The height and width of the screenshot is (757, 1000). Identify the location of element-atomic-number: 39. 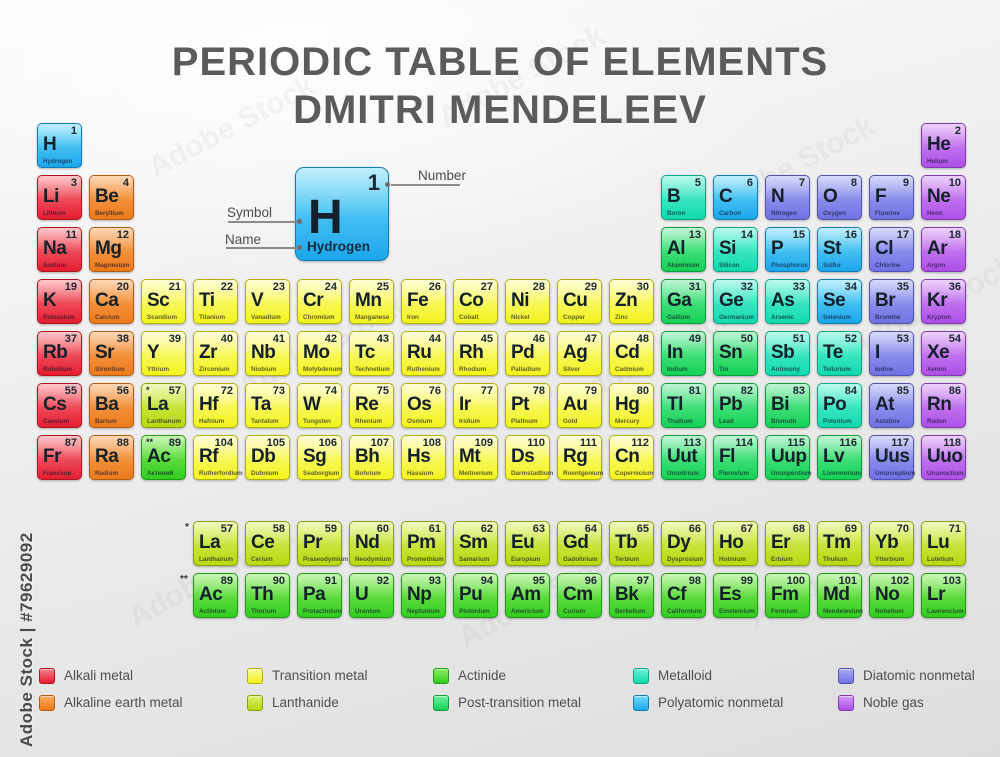
(174, 339).